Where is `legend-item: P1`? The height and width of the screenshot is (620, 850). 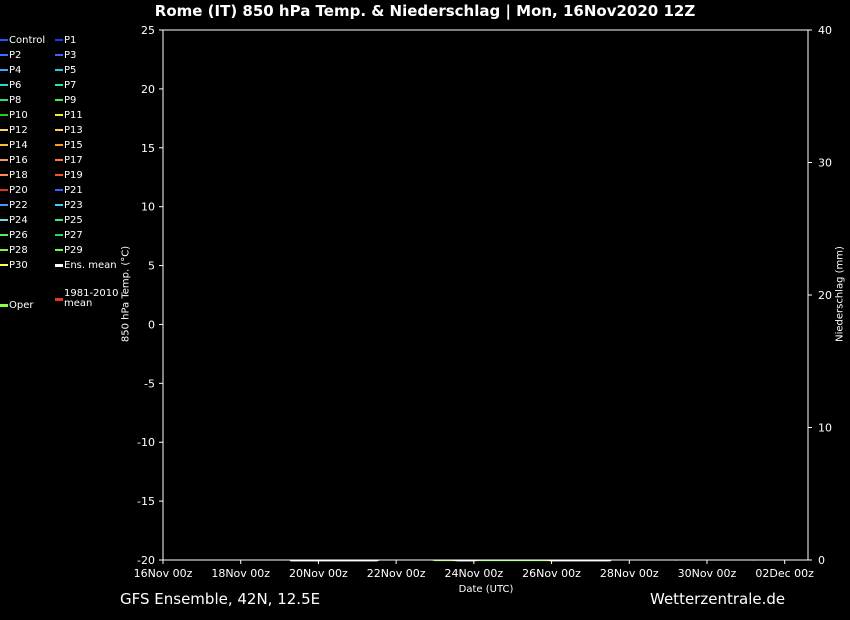 legend-item: P1 is located at coordinates (65, 40).